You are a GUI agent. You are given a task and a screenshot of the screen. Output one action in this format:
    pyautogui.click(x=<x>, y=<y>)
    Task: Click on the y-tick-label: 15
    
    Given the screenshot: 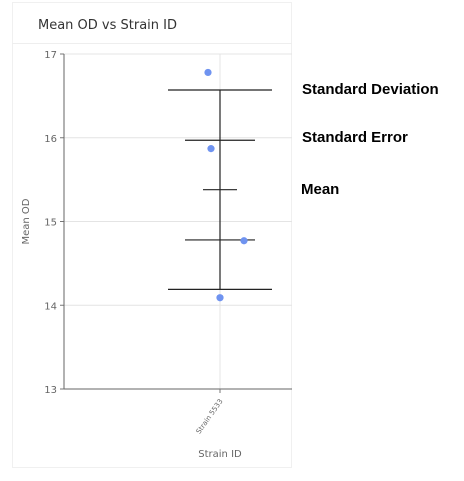 What is the action you would take?
    pyautogui.click(x=50, y=223)
    